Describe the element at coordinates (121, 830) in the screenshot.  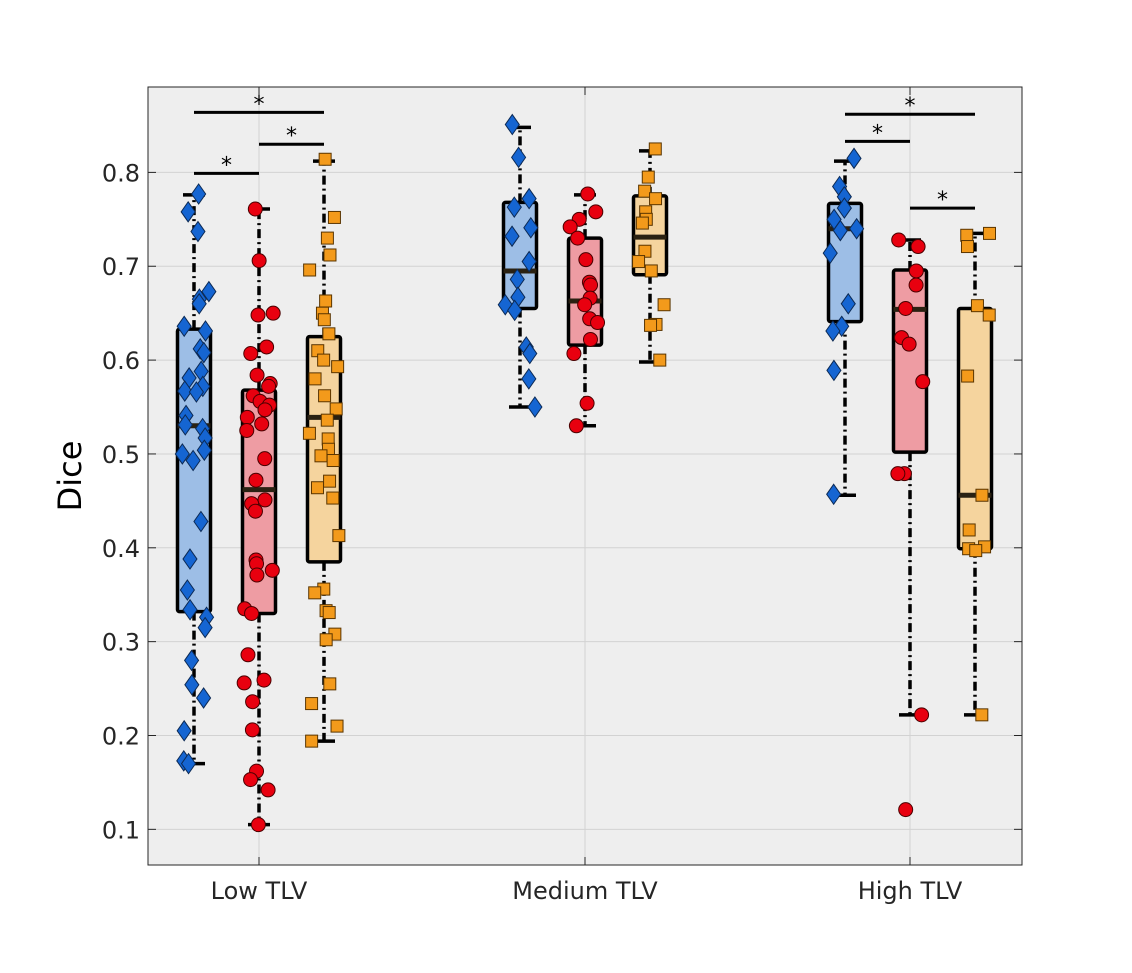
I see `y-tick-label: 0.1` at that location.